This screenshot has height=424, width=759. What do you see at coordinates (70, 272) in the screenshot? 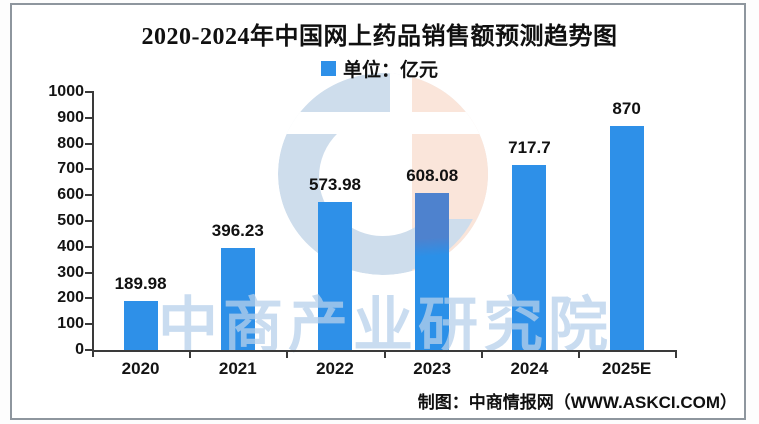
I see `y-axis-label: 300` at bounding box center [70, 272].